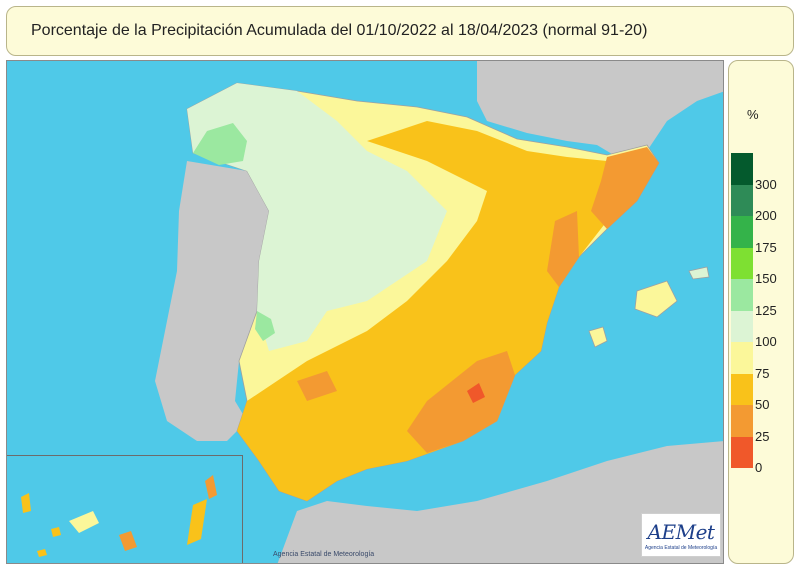  I want to click on zone-125-150-galicia, so click(220, 144).